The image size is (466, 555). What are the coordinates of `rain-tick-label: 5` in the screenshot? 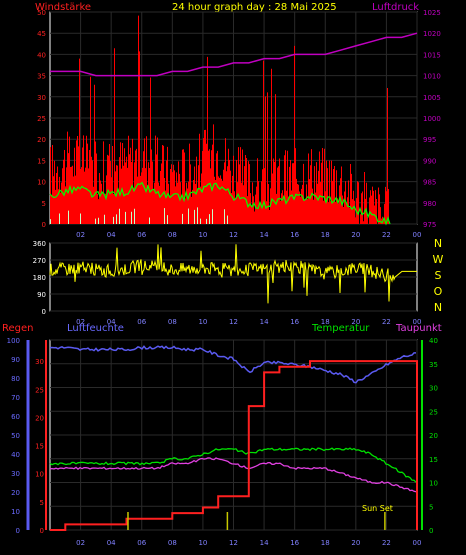 It's located at (42, 503).